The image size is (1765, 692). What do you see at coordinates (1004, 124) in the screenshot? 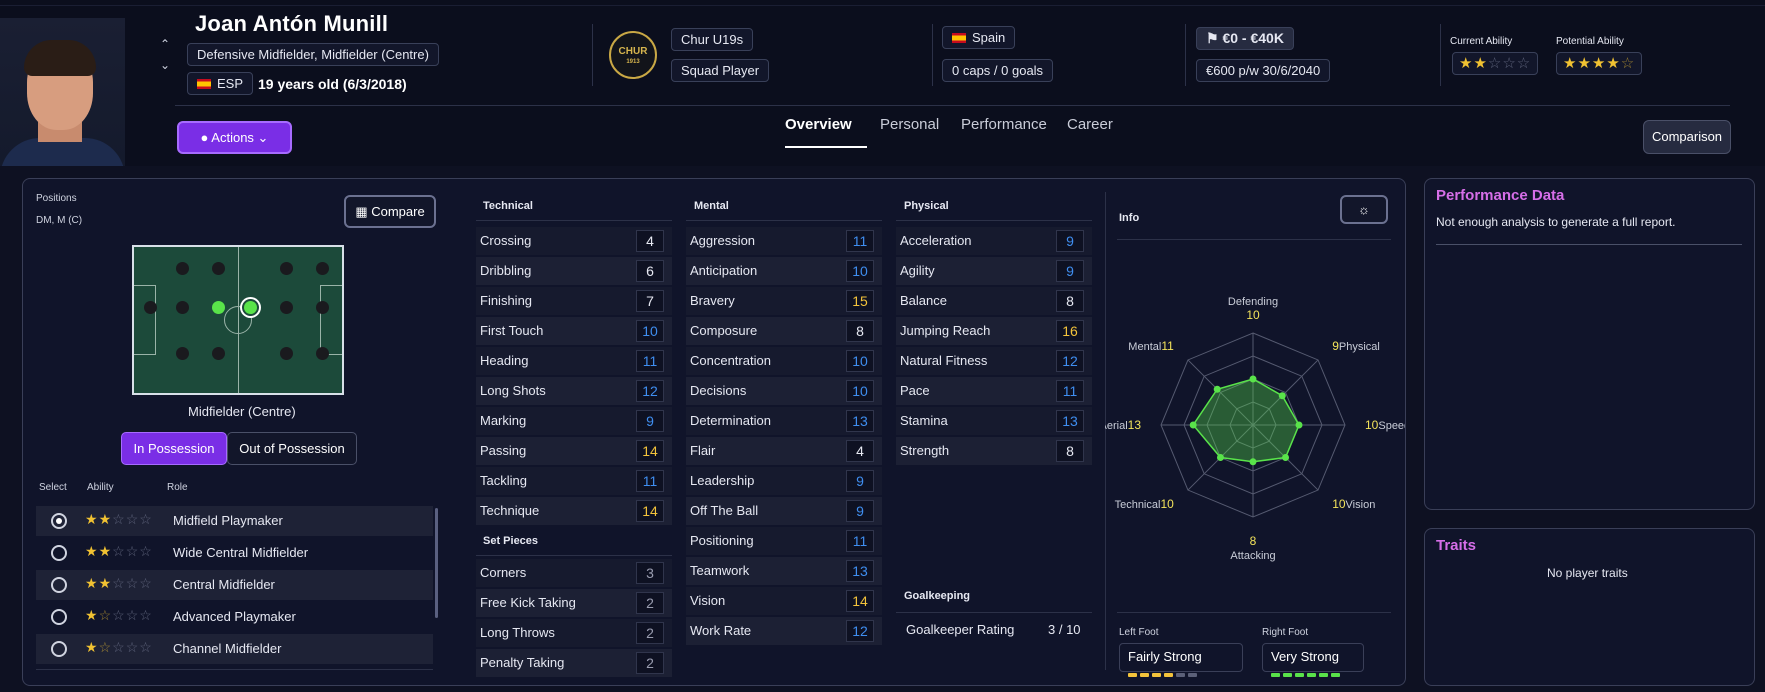
I see `tab-performance: Performance` at bounding box center [1004, 124].